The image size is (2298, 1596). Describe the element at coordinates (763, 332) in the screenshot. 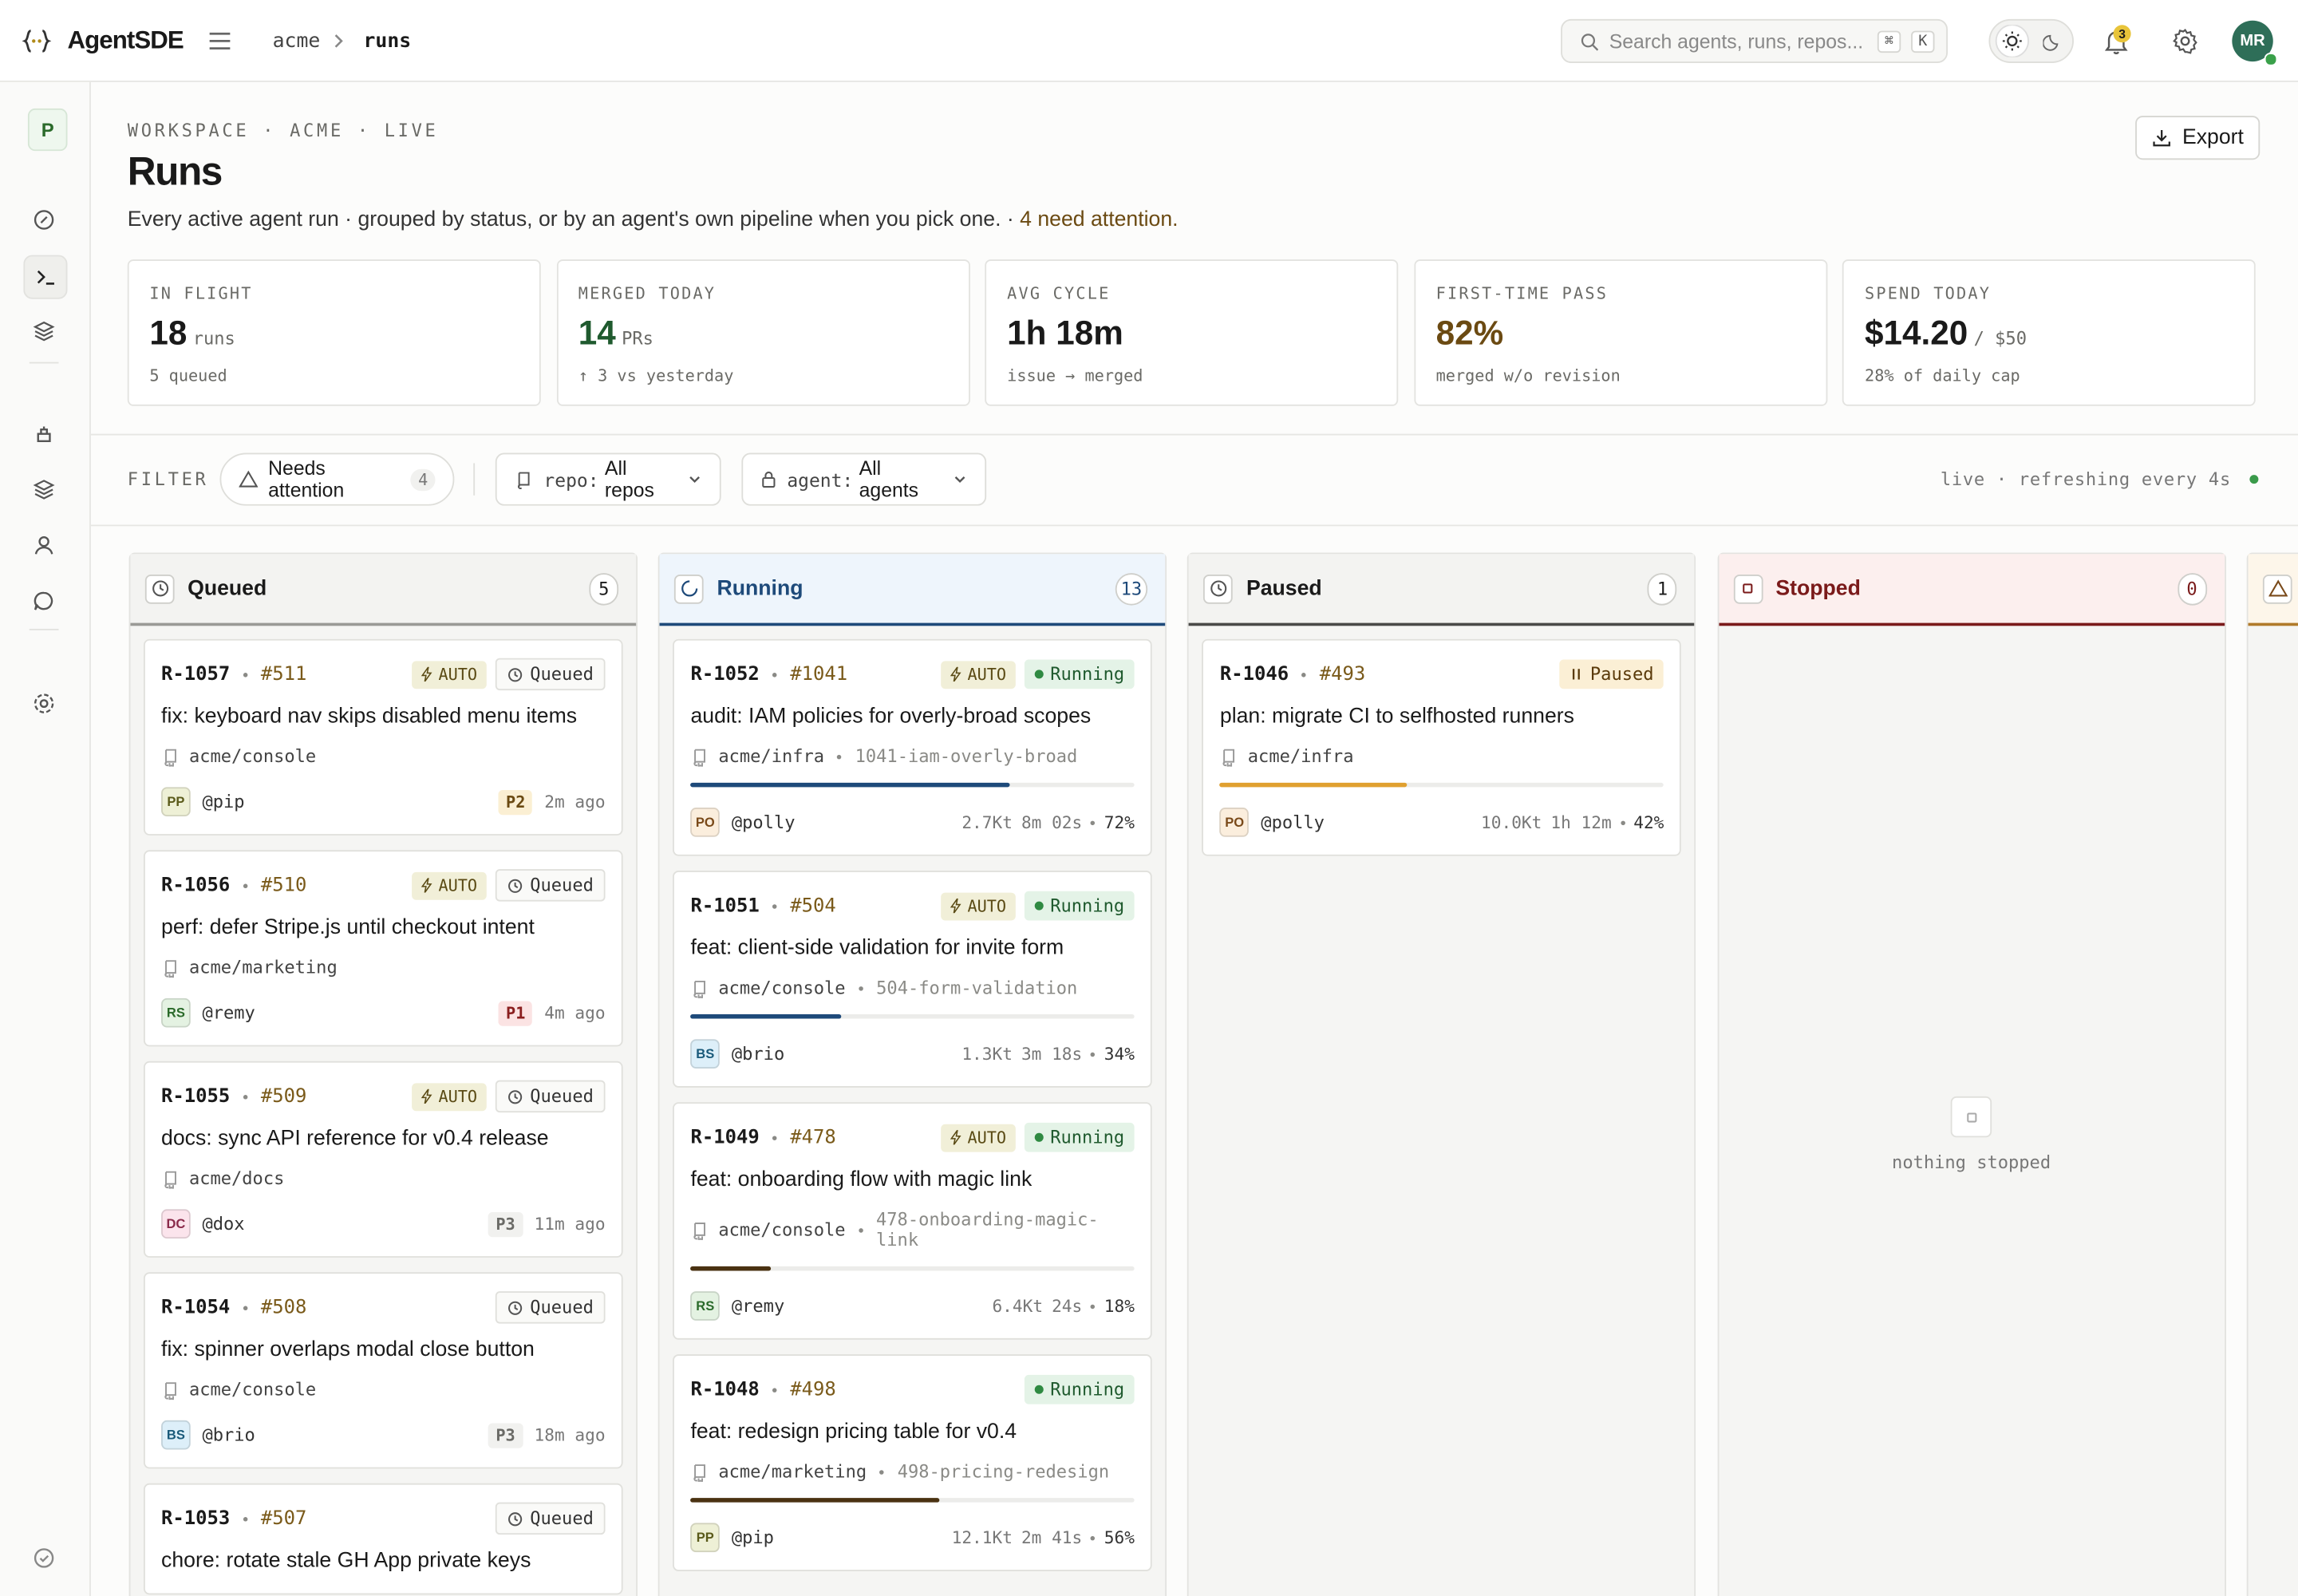

I see `stat-card: MERGED TODAY 14 PRs ↑ 3 vs yesterday` at that location.